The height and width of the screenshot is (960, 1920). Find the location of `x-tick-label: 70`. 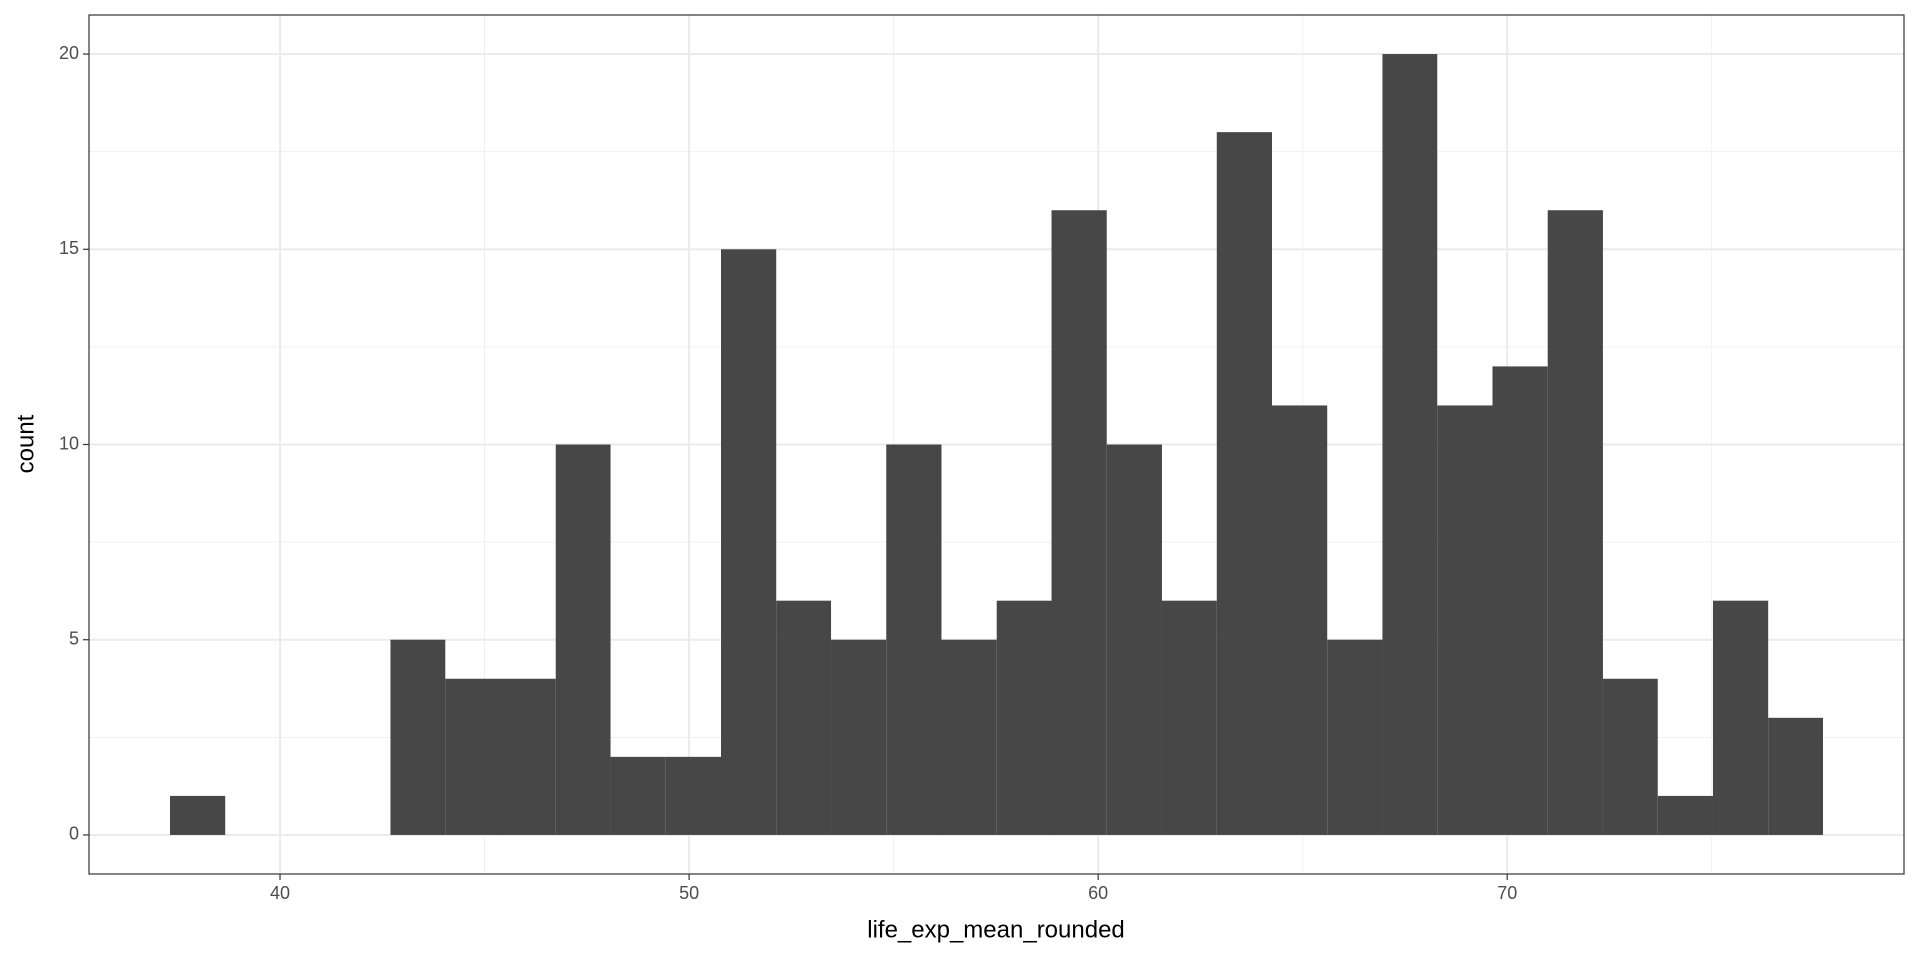

x-tick-label: 70 is located at coordinates (1507, 893).